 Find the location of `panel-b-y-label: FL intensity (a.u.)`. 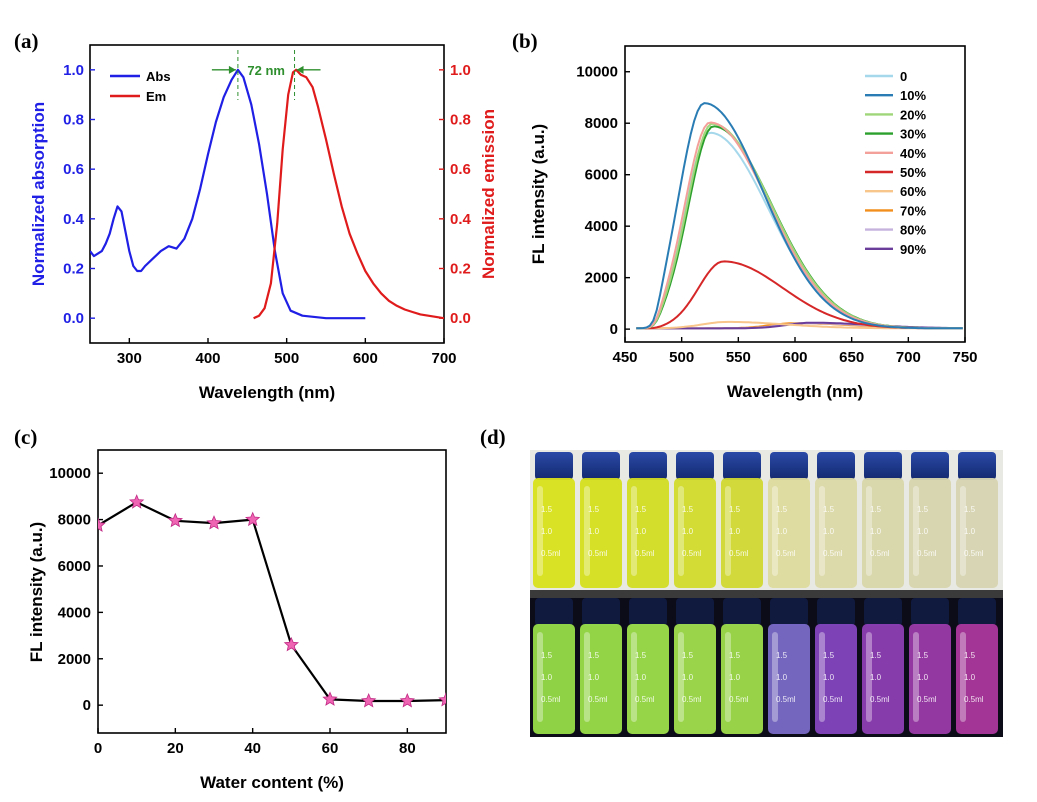

panel-b-y-label: FL intensity (a.u.) is located at coordinates (538, 194).